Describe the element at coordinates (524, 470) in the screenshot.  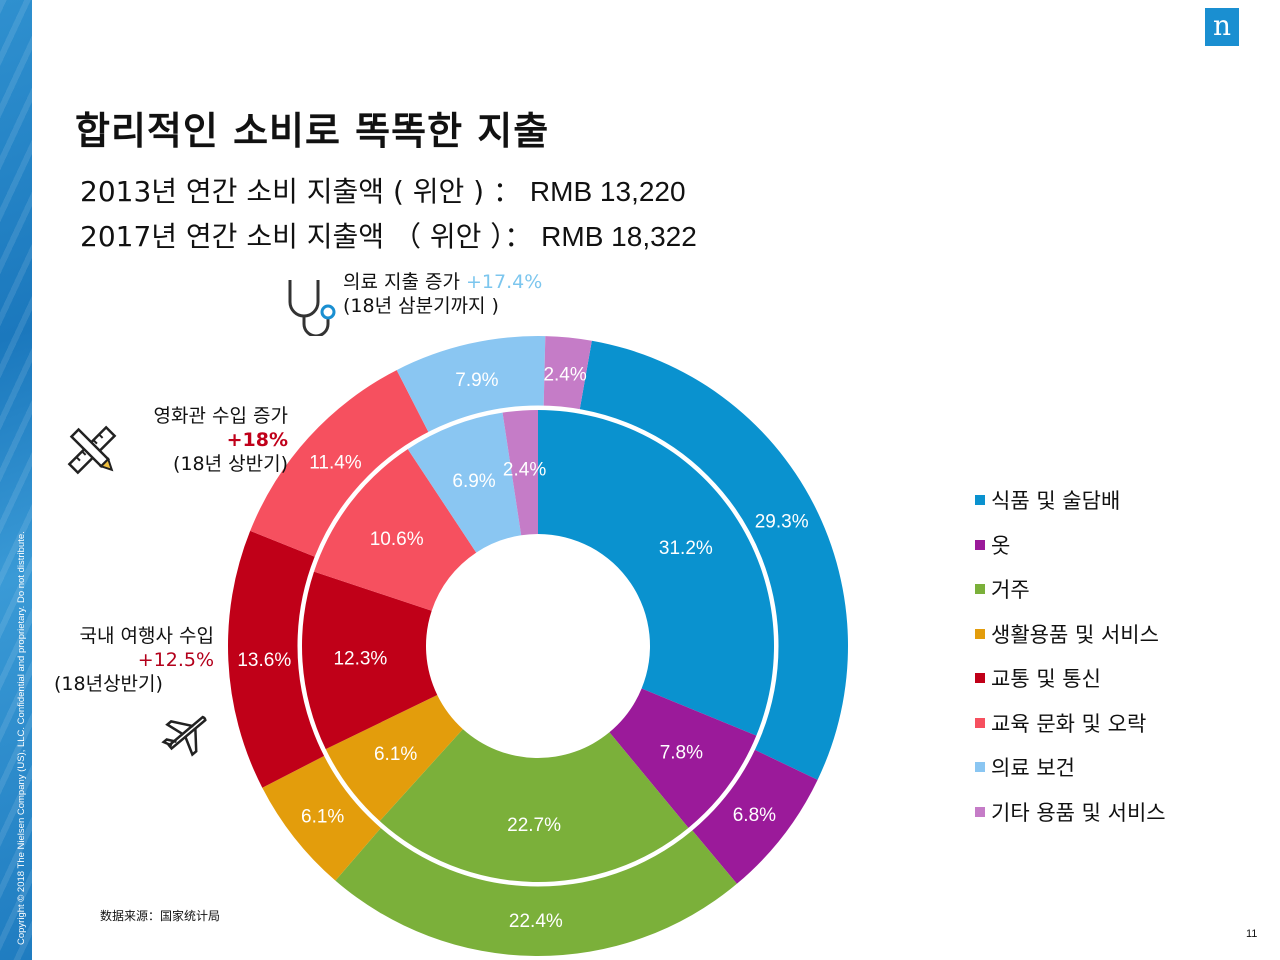
I see `inner-slice-label-7: 2.4%` at that location.